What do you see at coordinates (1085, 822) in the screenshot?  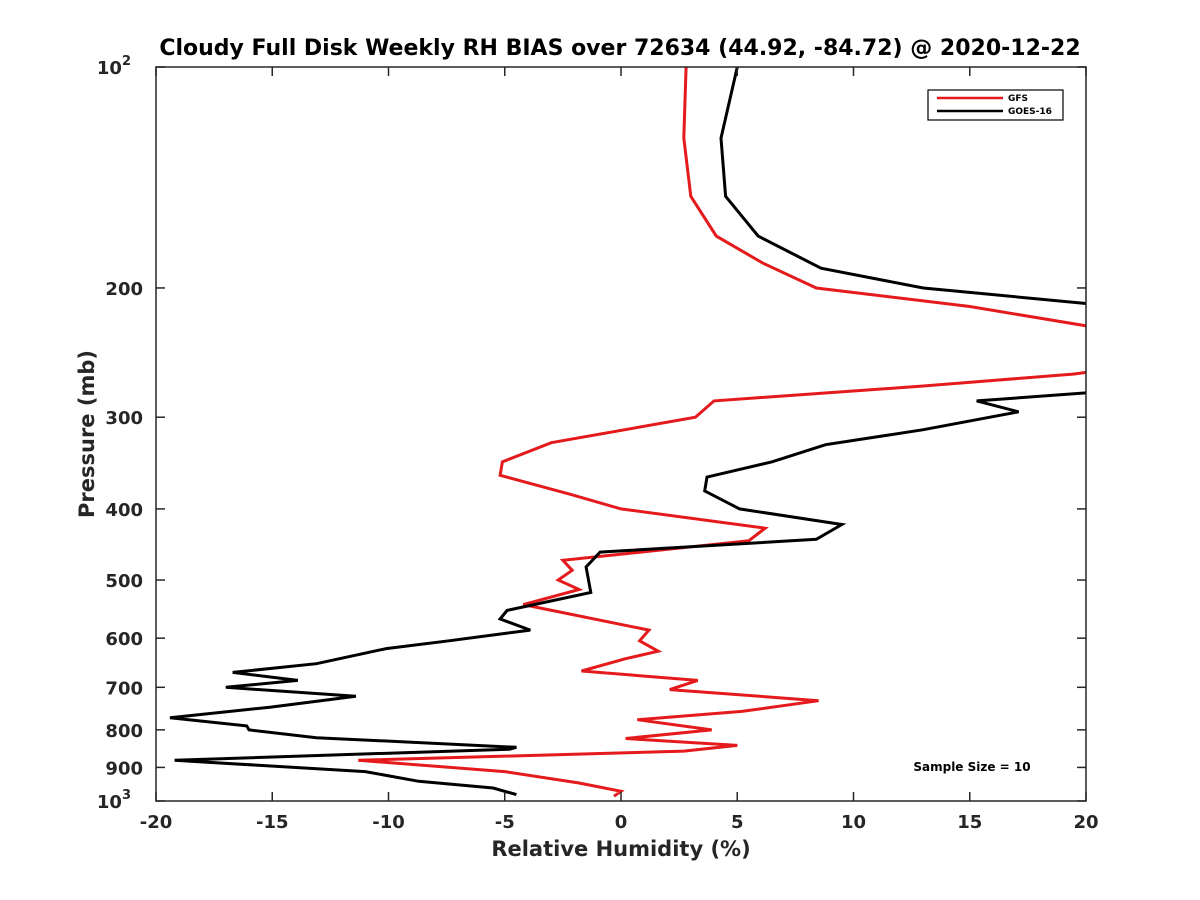 I see `x-tick-label: 20` at bounding box center [1085, 822].